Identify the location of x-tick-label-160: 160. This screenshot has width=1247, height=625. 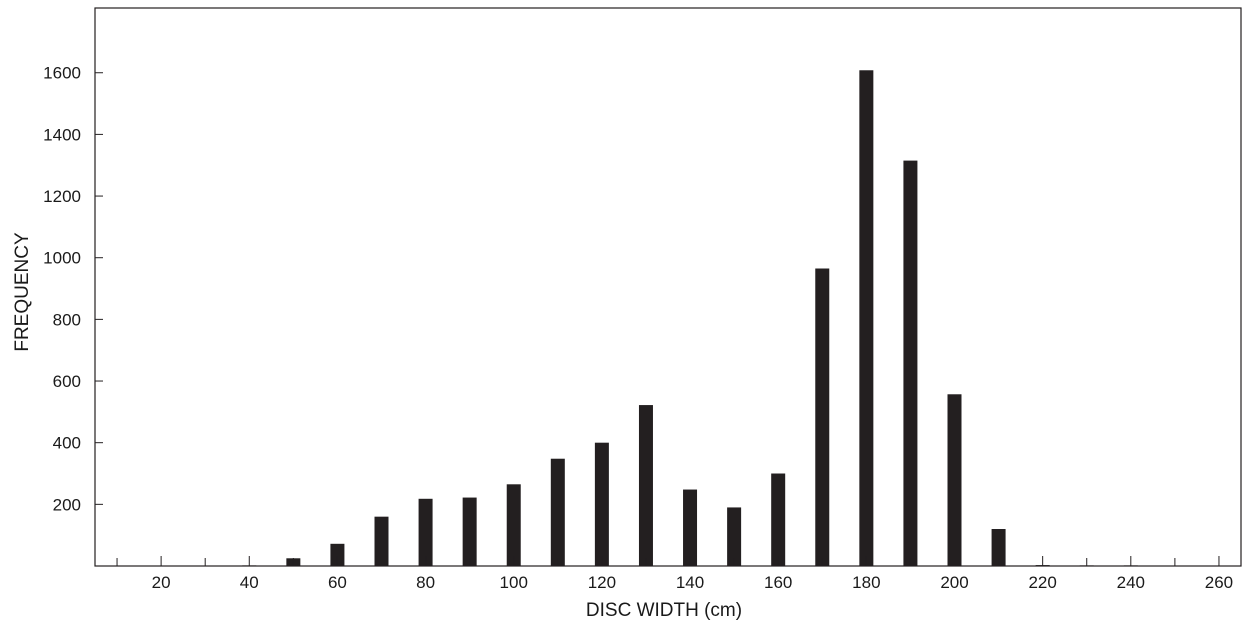
(778, 582).